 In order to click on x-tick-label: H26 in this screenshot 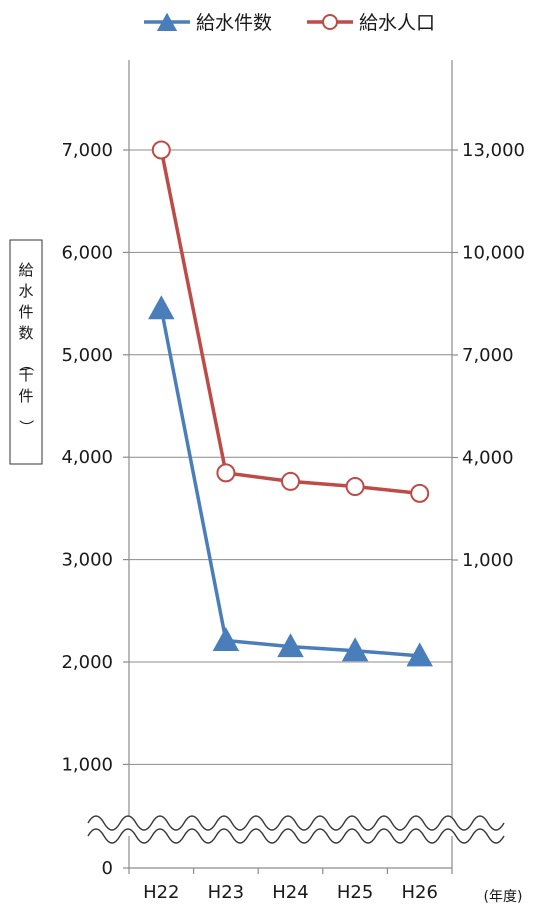, I will do `click(419, 892)`.